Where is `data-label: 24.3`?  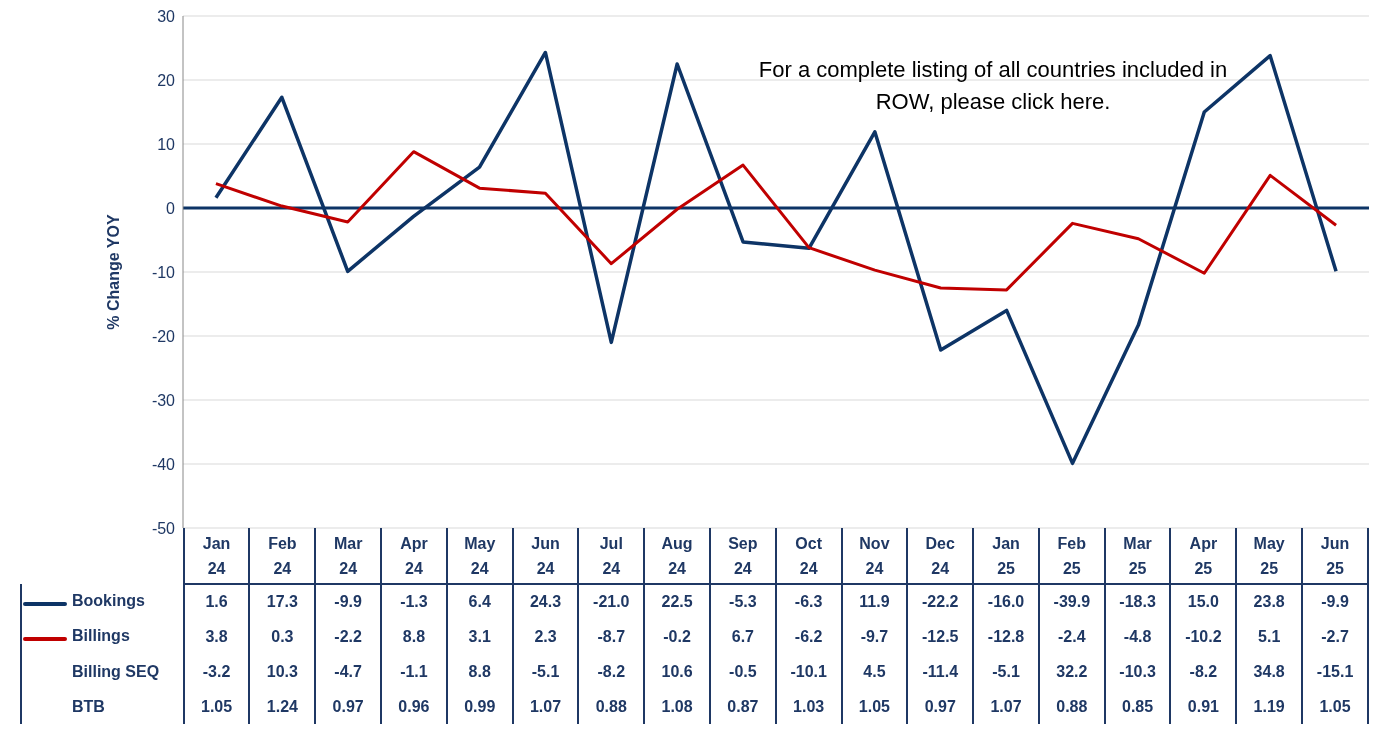 data-label: 24.3 is located at coordinates (545, 601).